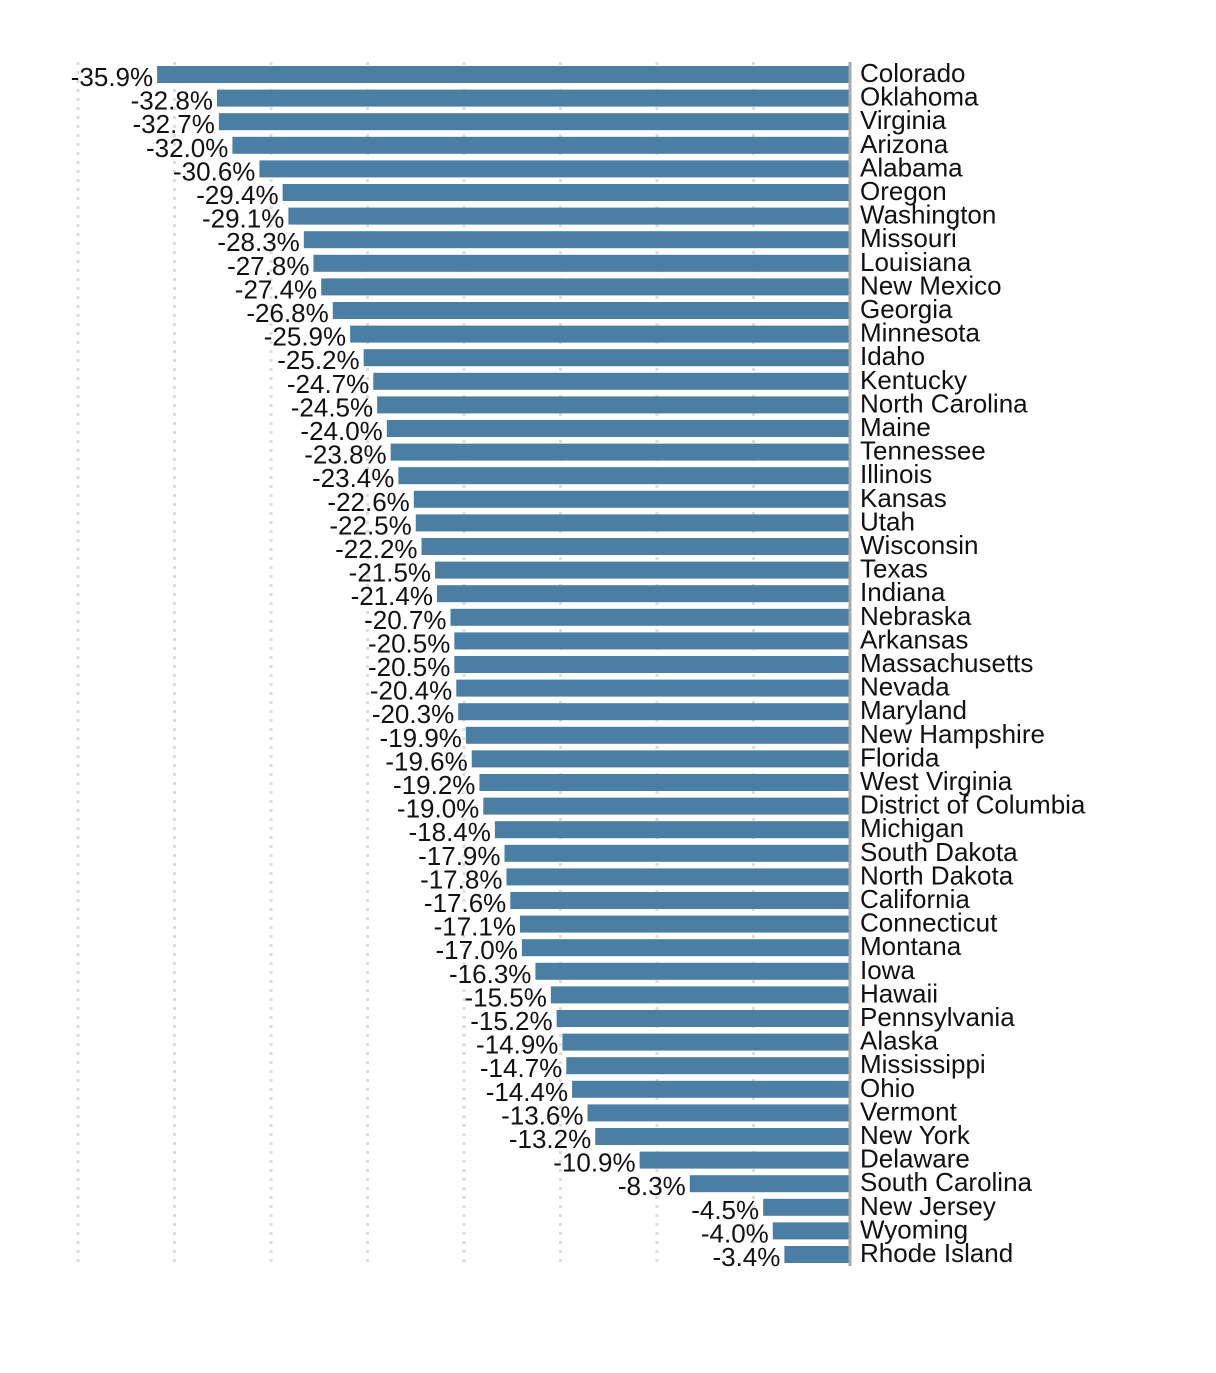 The width and height of the screenshot is (1216, 1373). What do you see at coordinates (908, 238) in the screenshot?
I see `category-label: Missouri` at bounding box center [908, 238].